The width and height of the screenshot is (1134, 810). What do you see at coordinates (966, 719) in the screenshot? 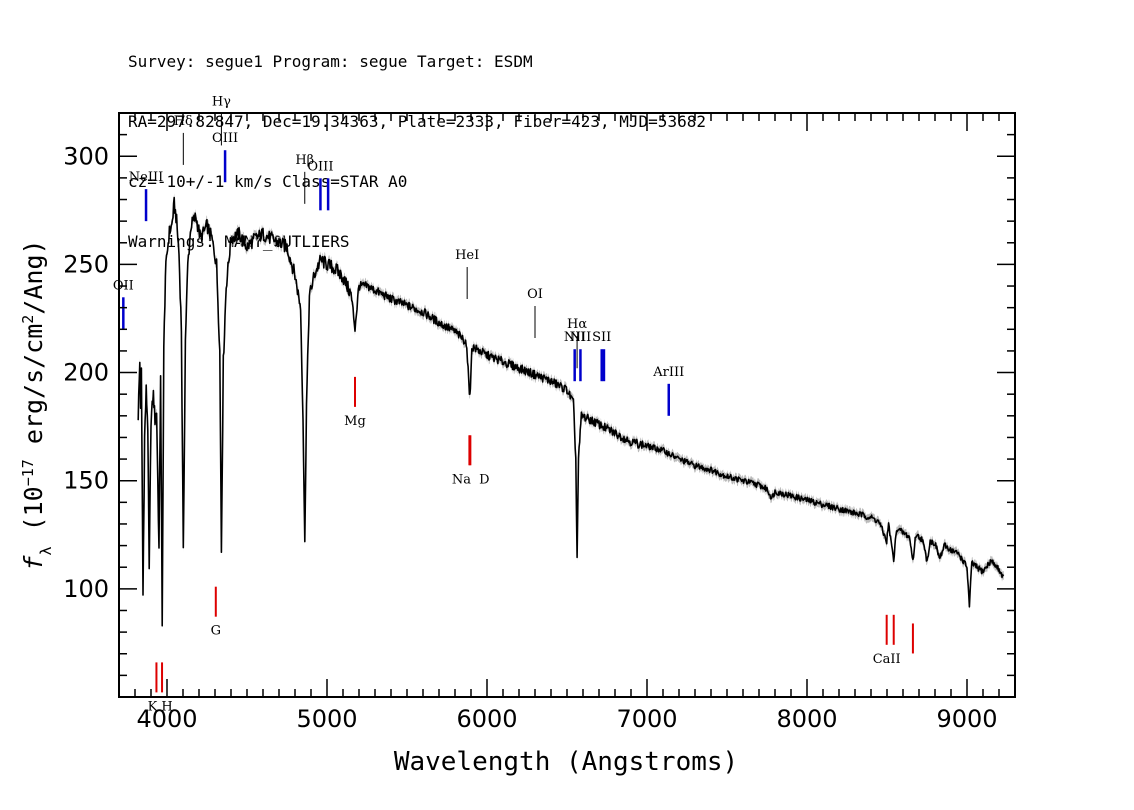
I see `x-tick-label: 9000` at bounding box center [966, 719].